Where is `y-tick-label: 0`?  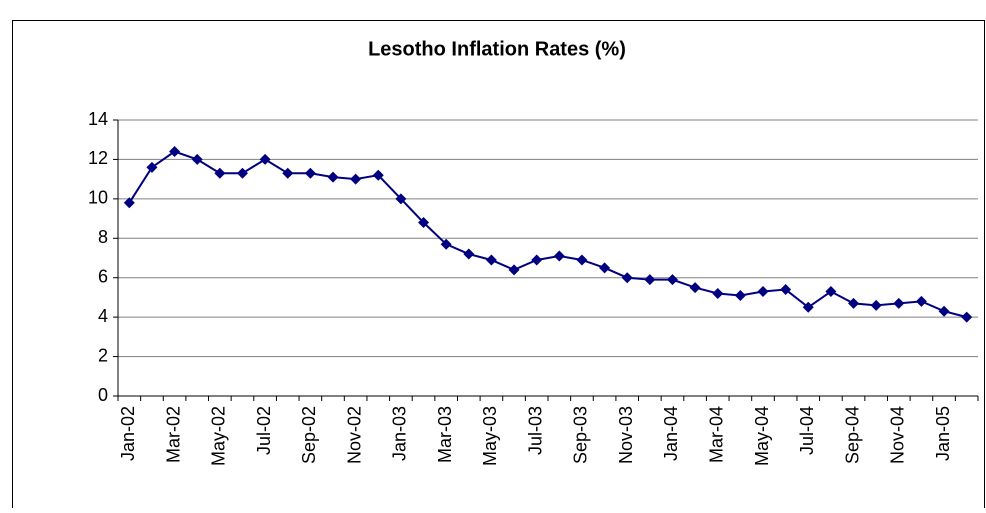
y-tick-label: 0 is located at coordinates (103, 395).